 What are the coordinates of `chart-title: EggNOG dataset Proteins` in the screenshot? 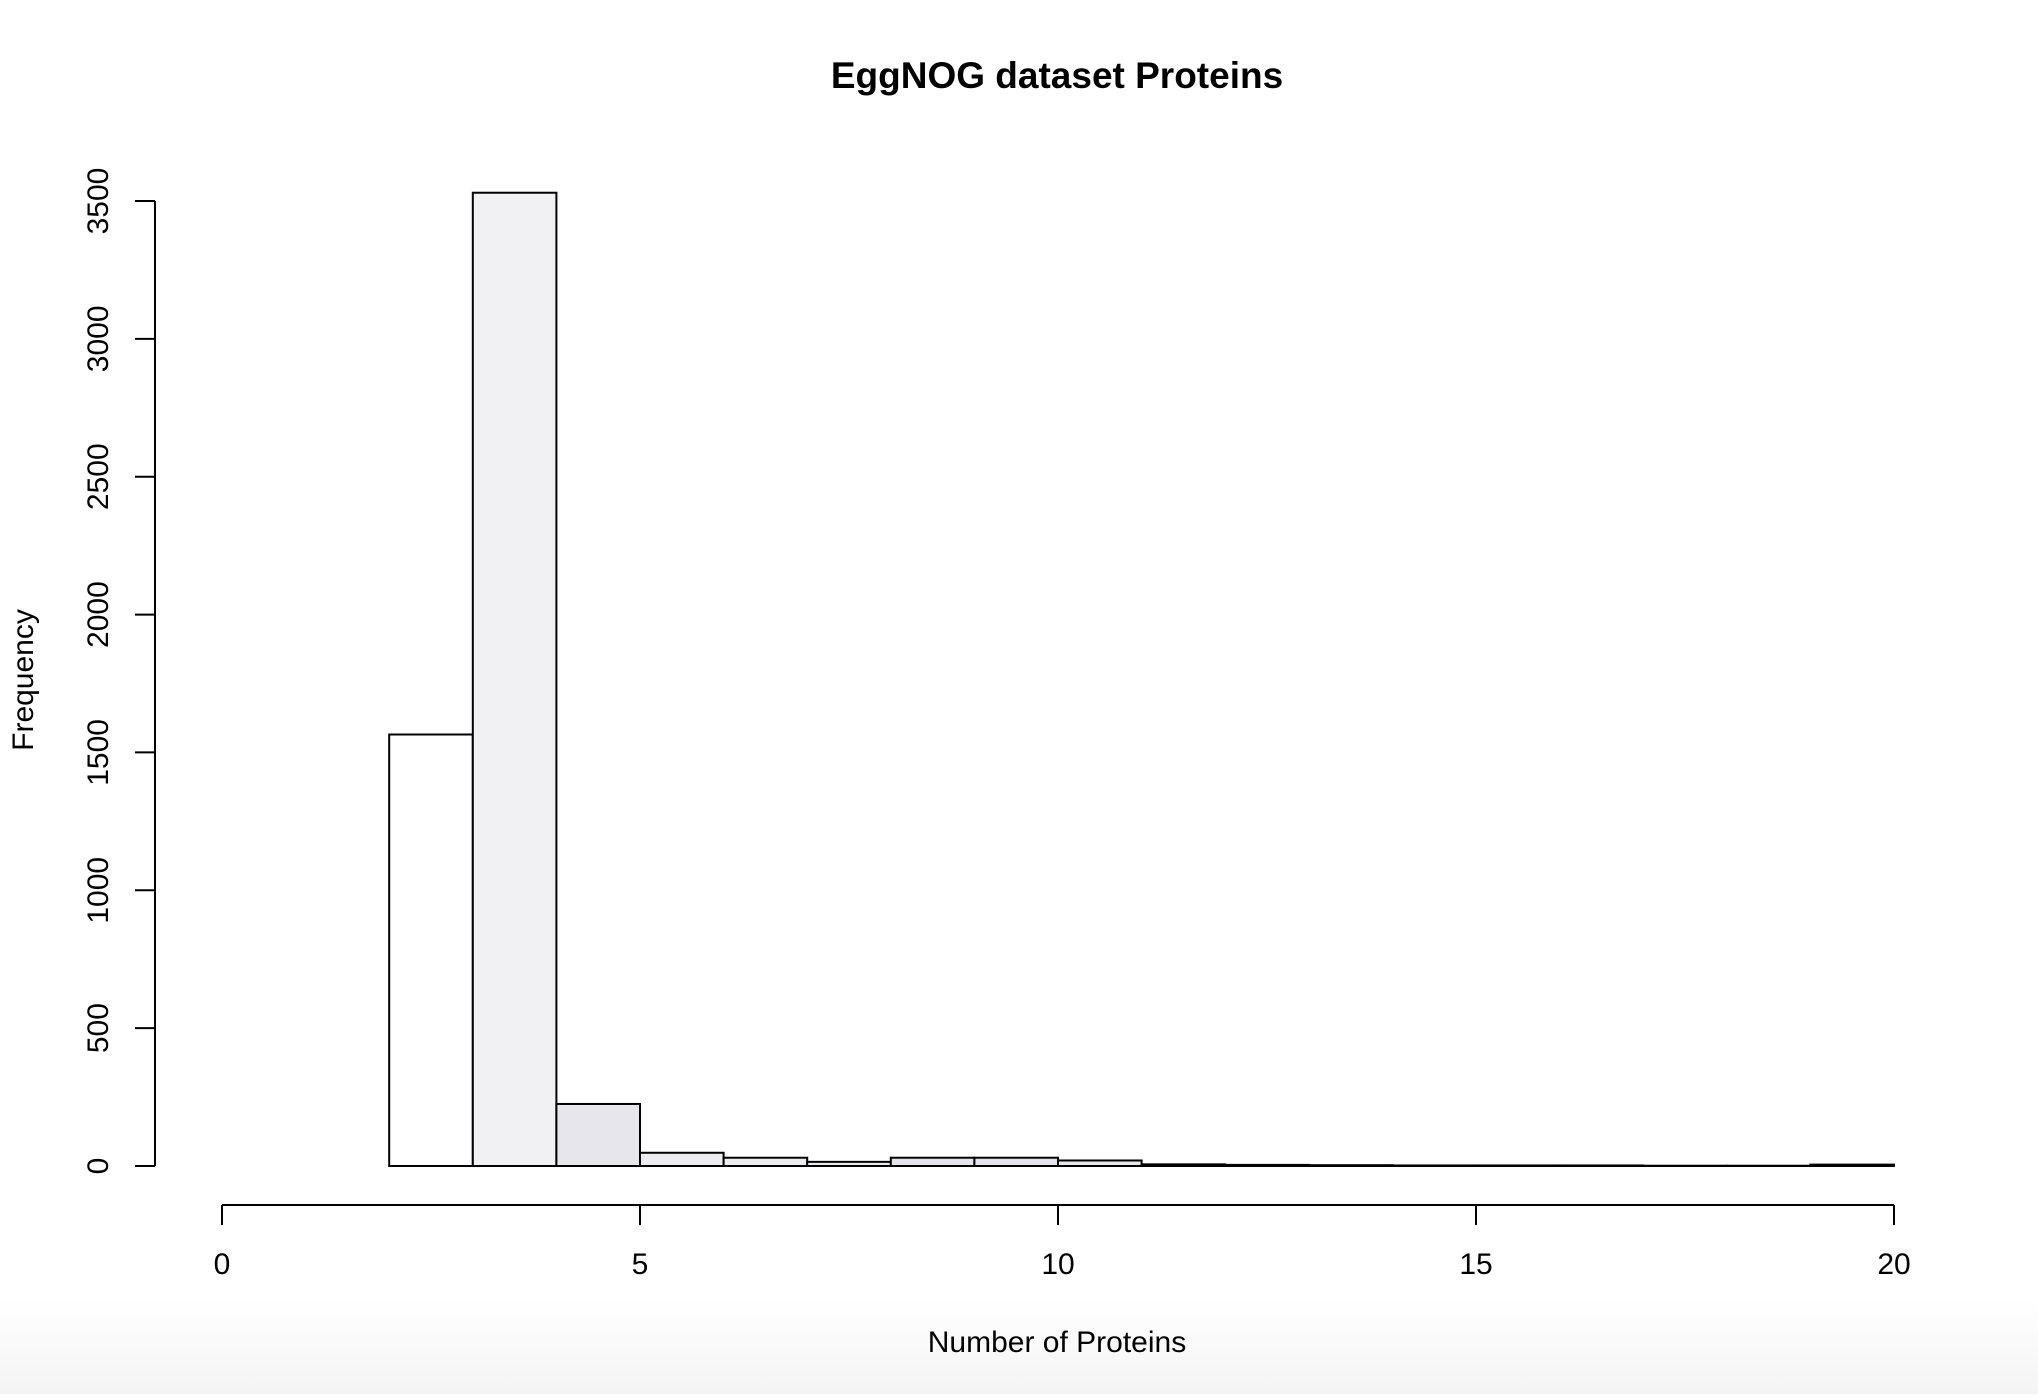 It's located at (1057, 75).